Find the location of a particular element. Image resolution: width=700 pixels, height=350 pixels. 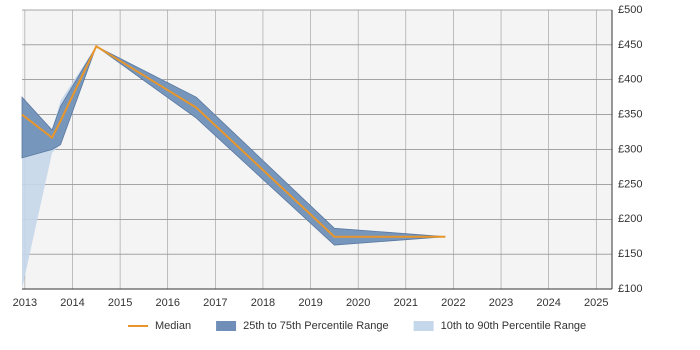

y-tick-label: £150 is located at coordinates (630, 254).